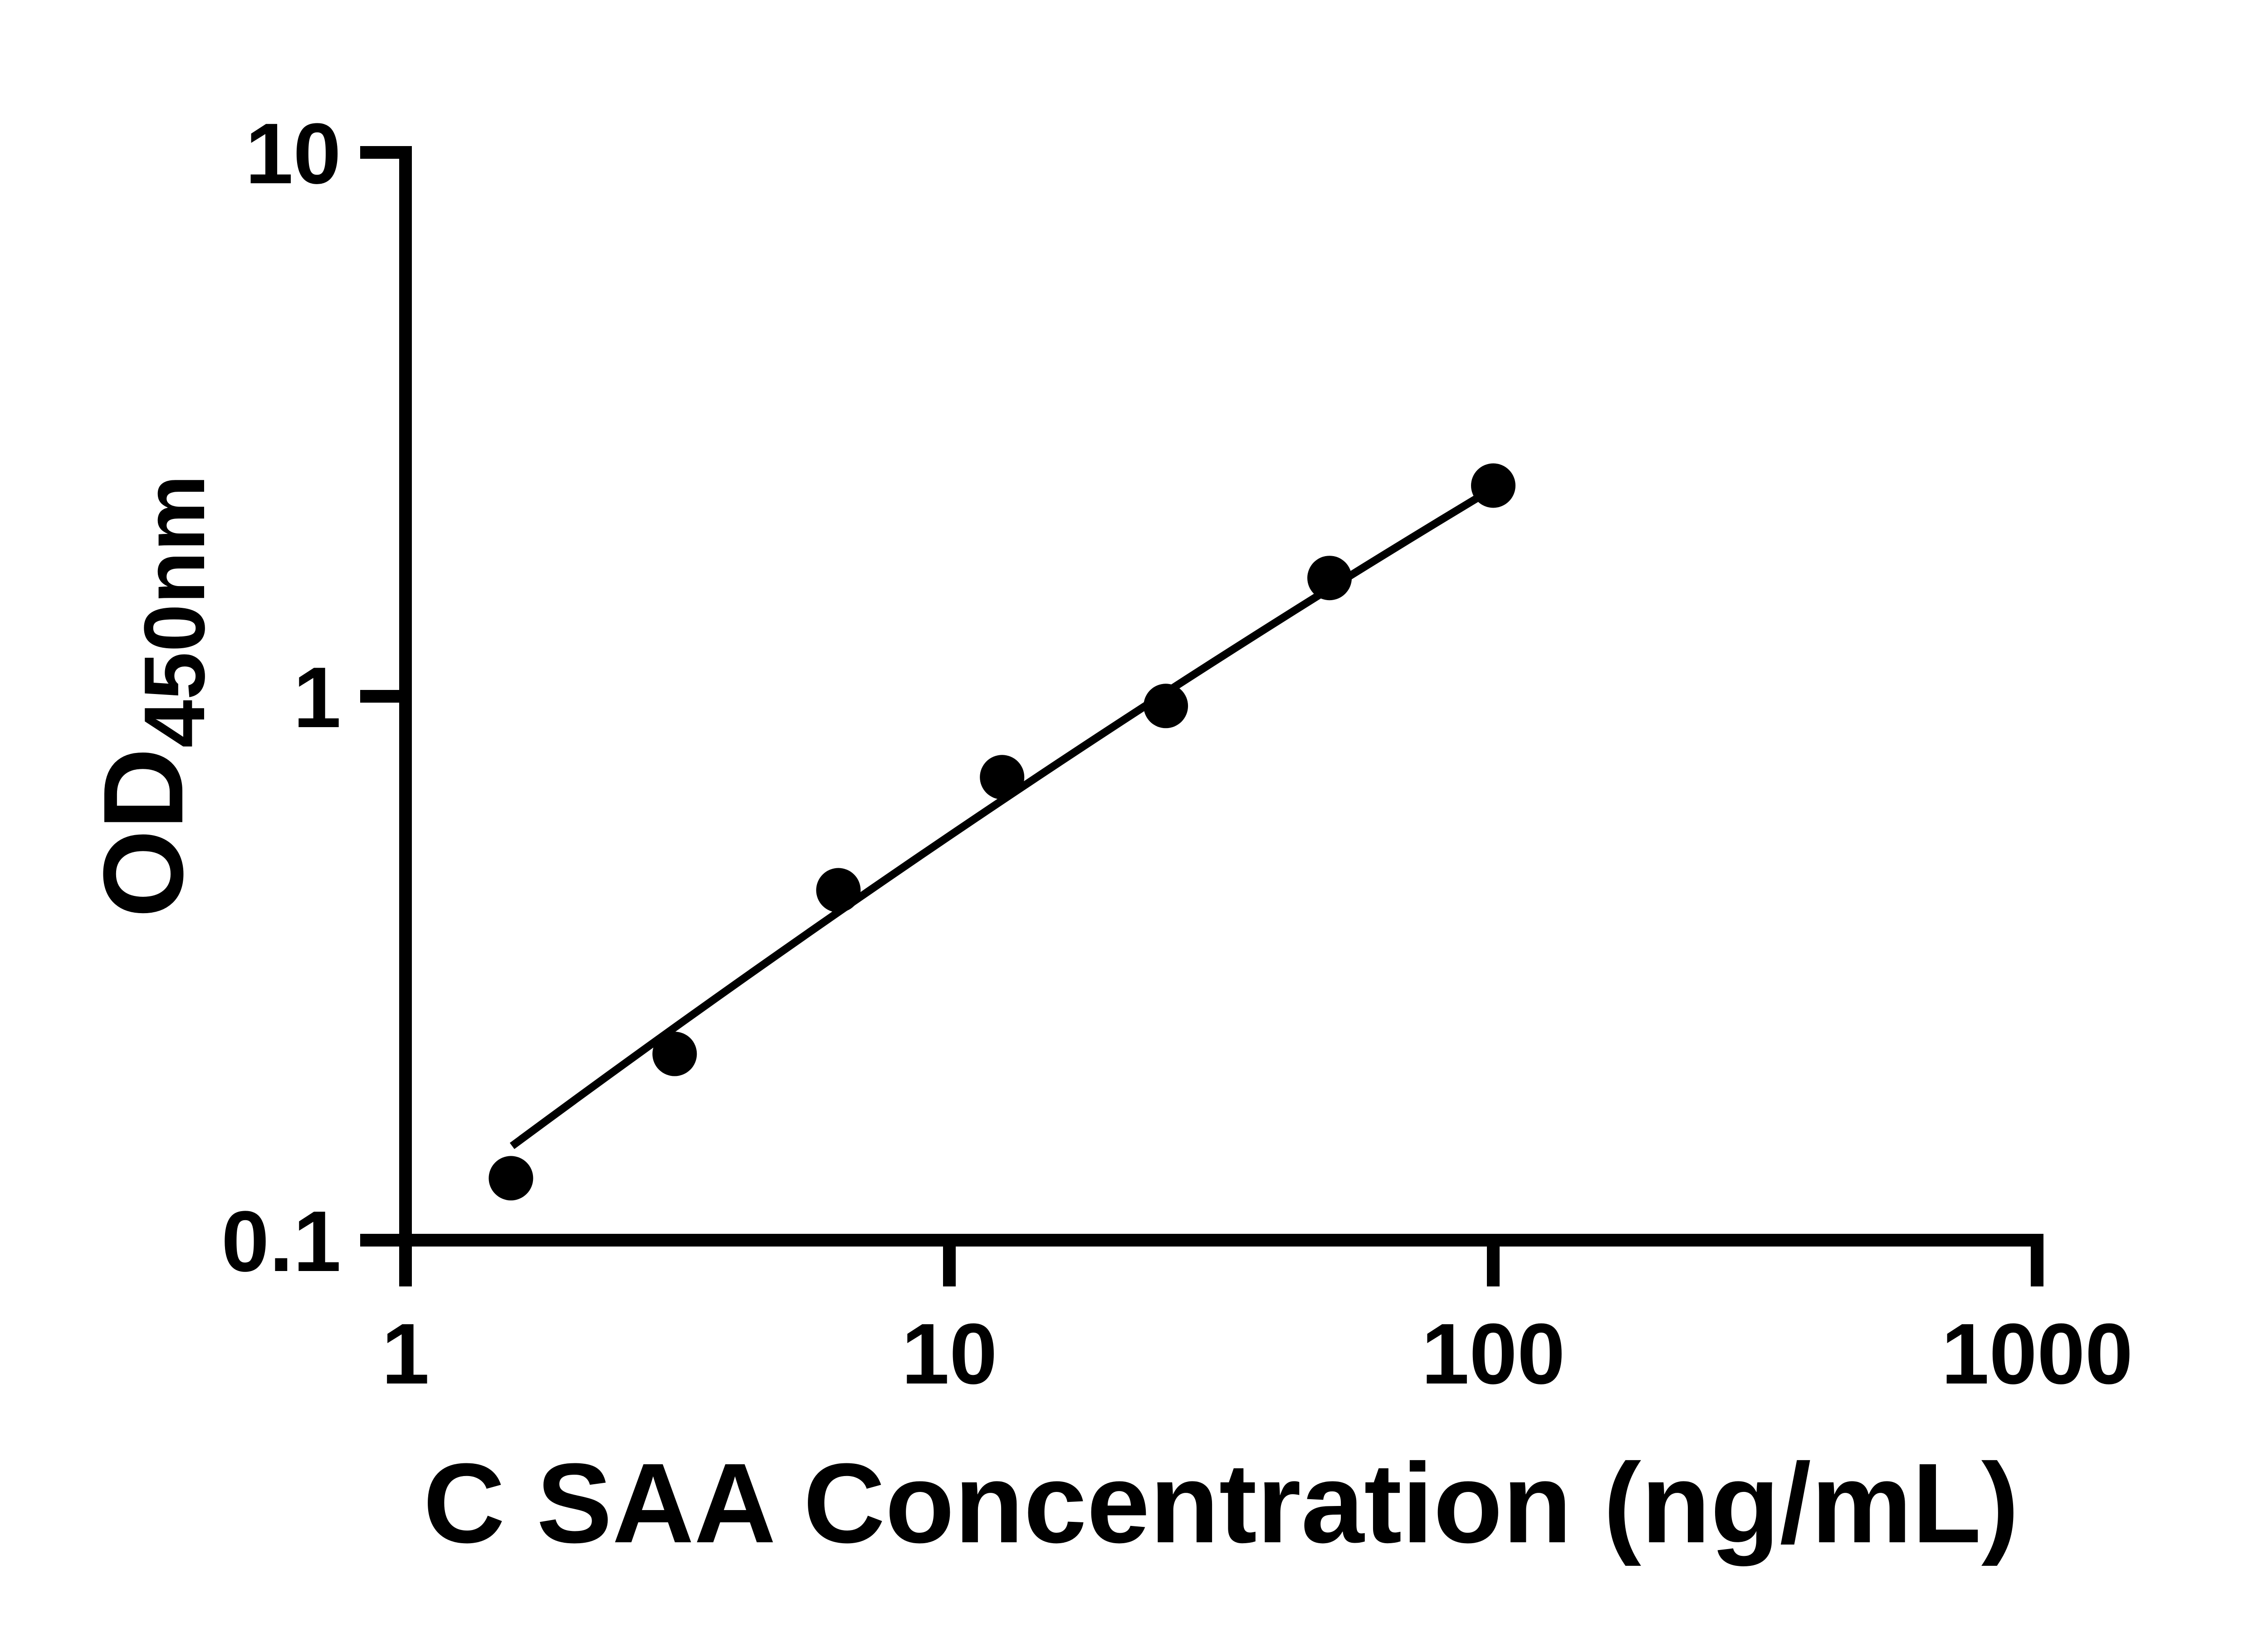 This screenshot has height=1633, width=2268. I want to click on y-tick-label: 1, so click(317, 698).